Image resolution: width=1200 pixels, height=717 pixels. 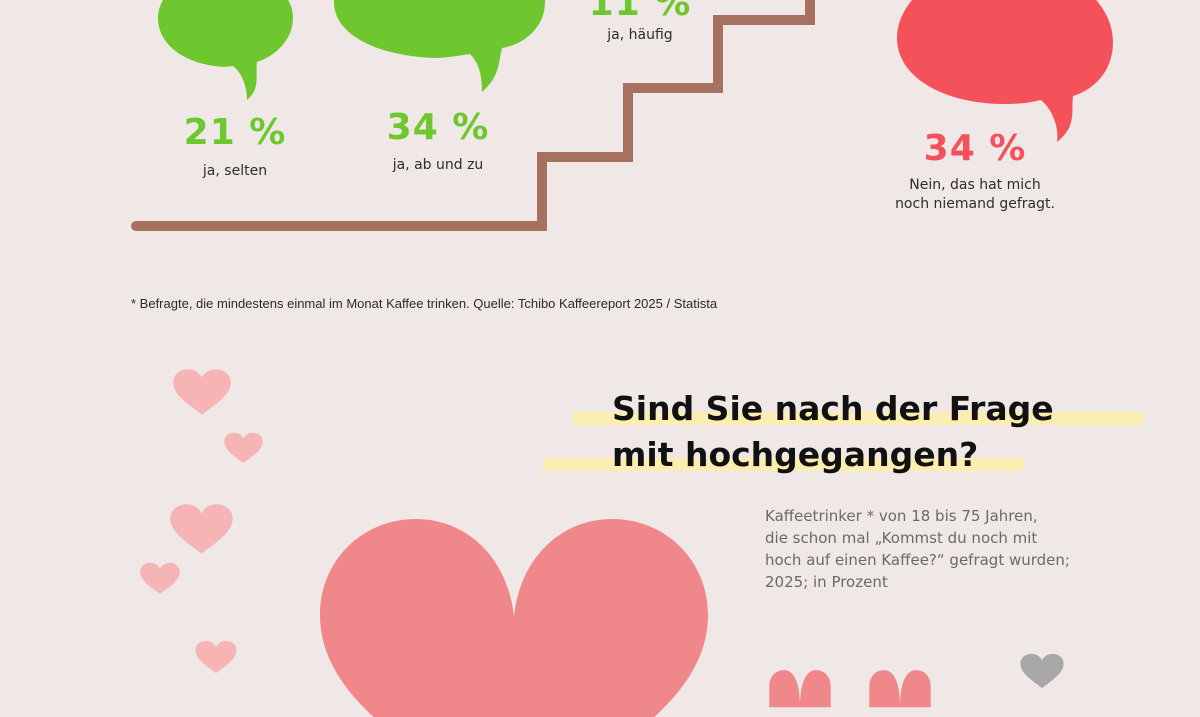 What do you see at coordinates (1042, 671) in the screenshot?
I see `heart-icon-gray` at bounding box center [1042, 671].